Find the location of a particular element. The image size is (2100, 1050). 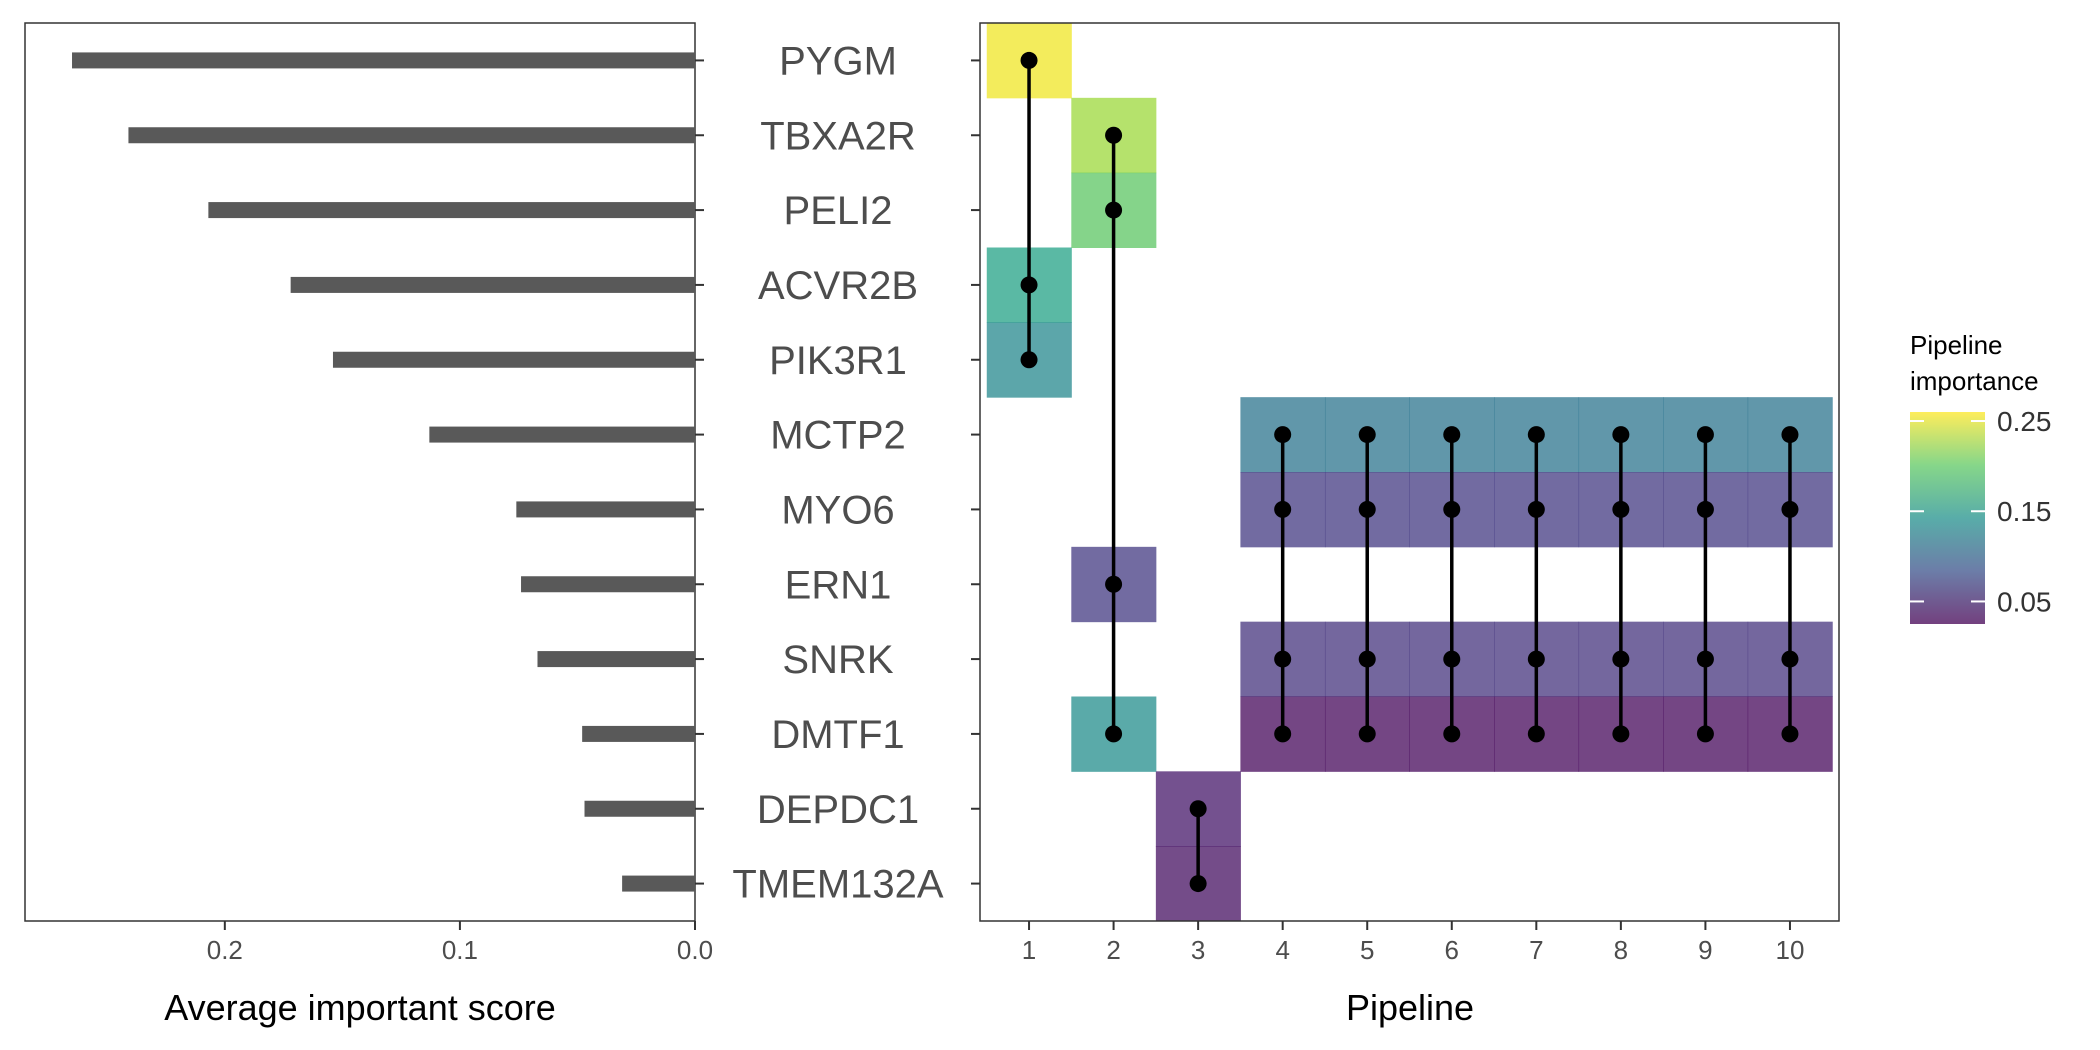

pipeline-dot-p9-snrk is located at coordinates (1705, 659).